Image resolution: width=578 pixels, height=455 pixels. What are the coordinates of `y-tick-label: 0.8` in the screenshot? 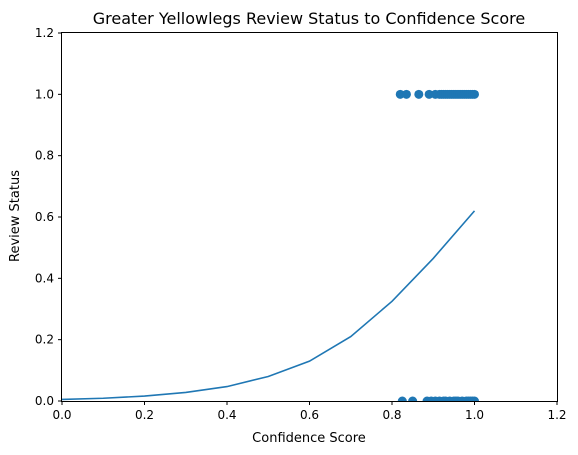 It's located at (44, 156).